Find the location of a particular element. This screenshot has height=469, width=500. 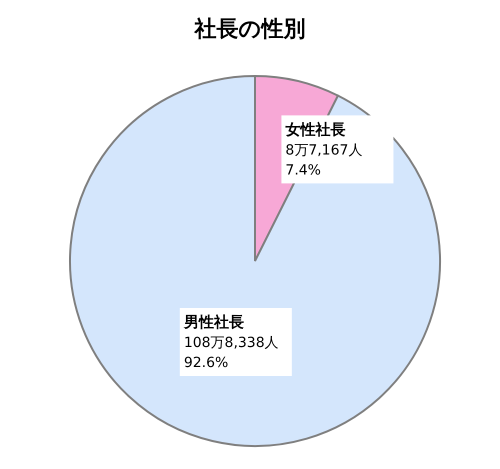

chart-title: 社長の性別 is located at coordinates (249, 30).